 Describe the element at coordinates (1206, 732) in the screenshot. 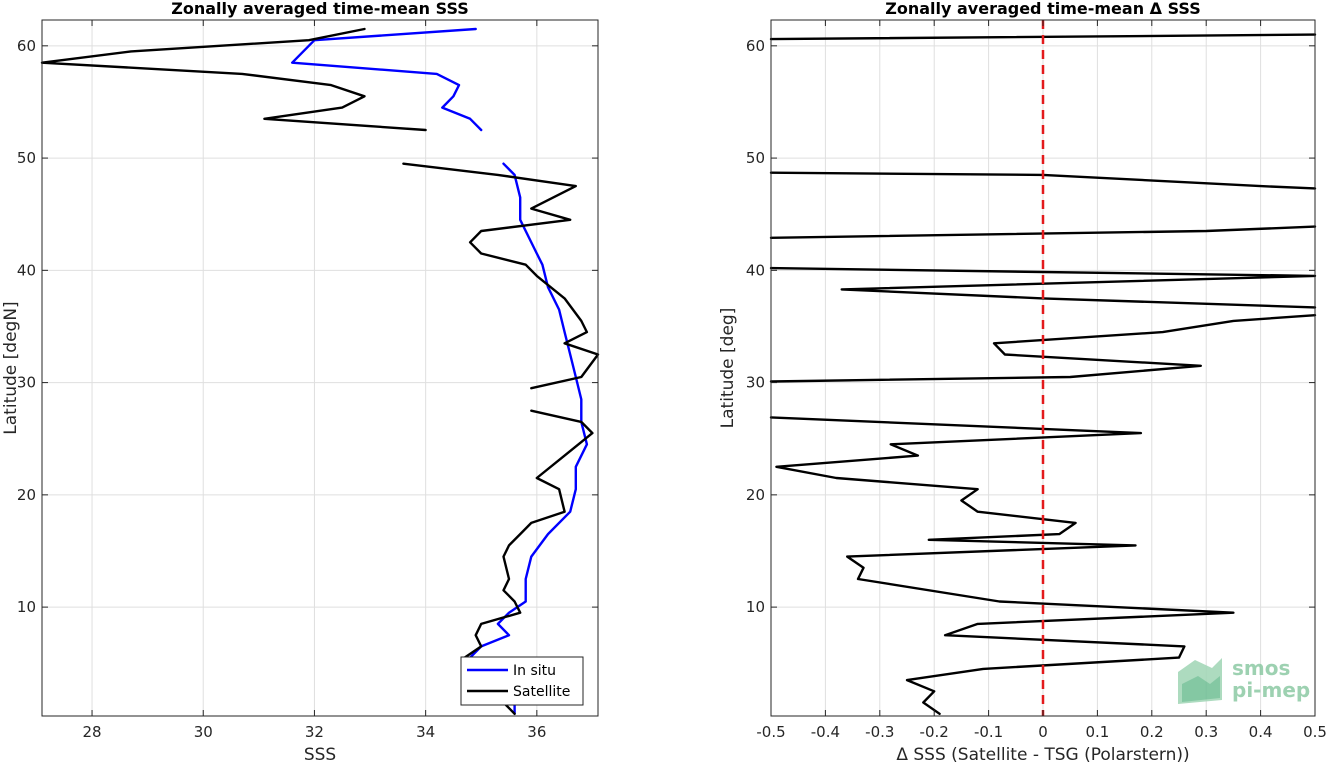

I see `x-tick-label: 0.3` at that location.